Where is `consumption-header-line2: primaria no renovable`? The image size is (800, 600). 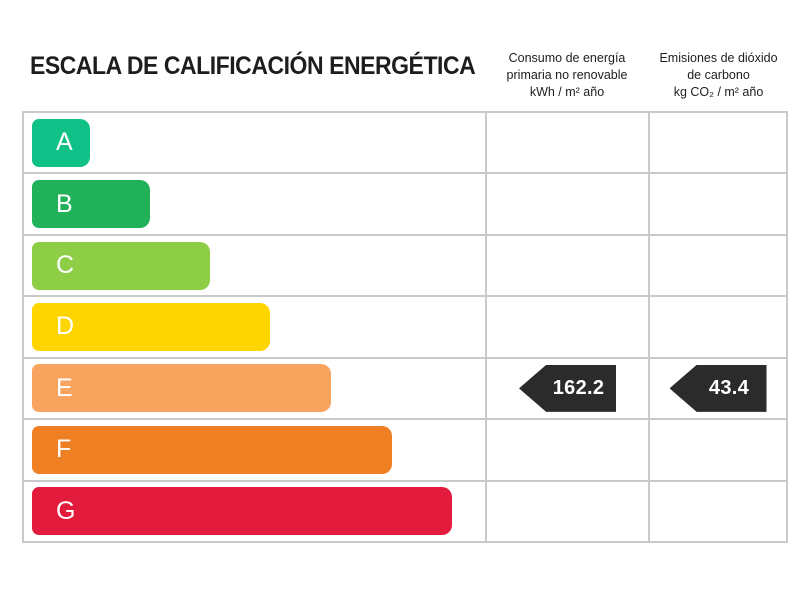 consumption-header-line2: primaria no renovable is located at coordinates (567, 75).